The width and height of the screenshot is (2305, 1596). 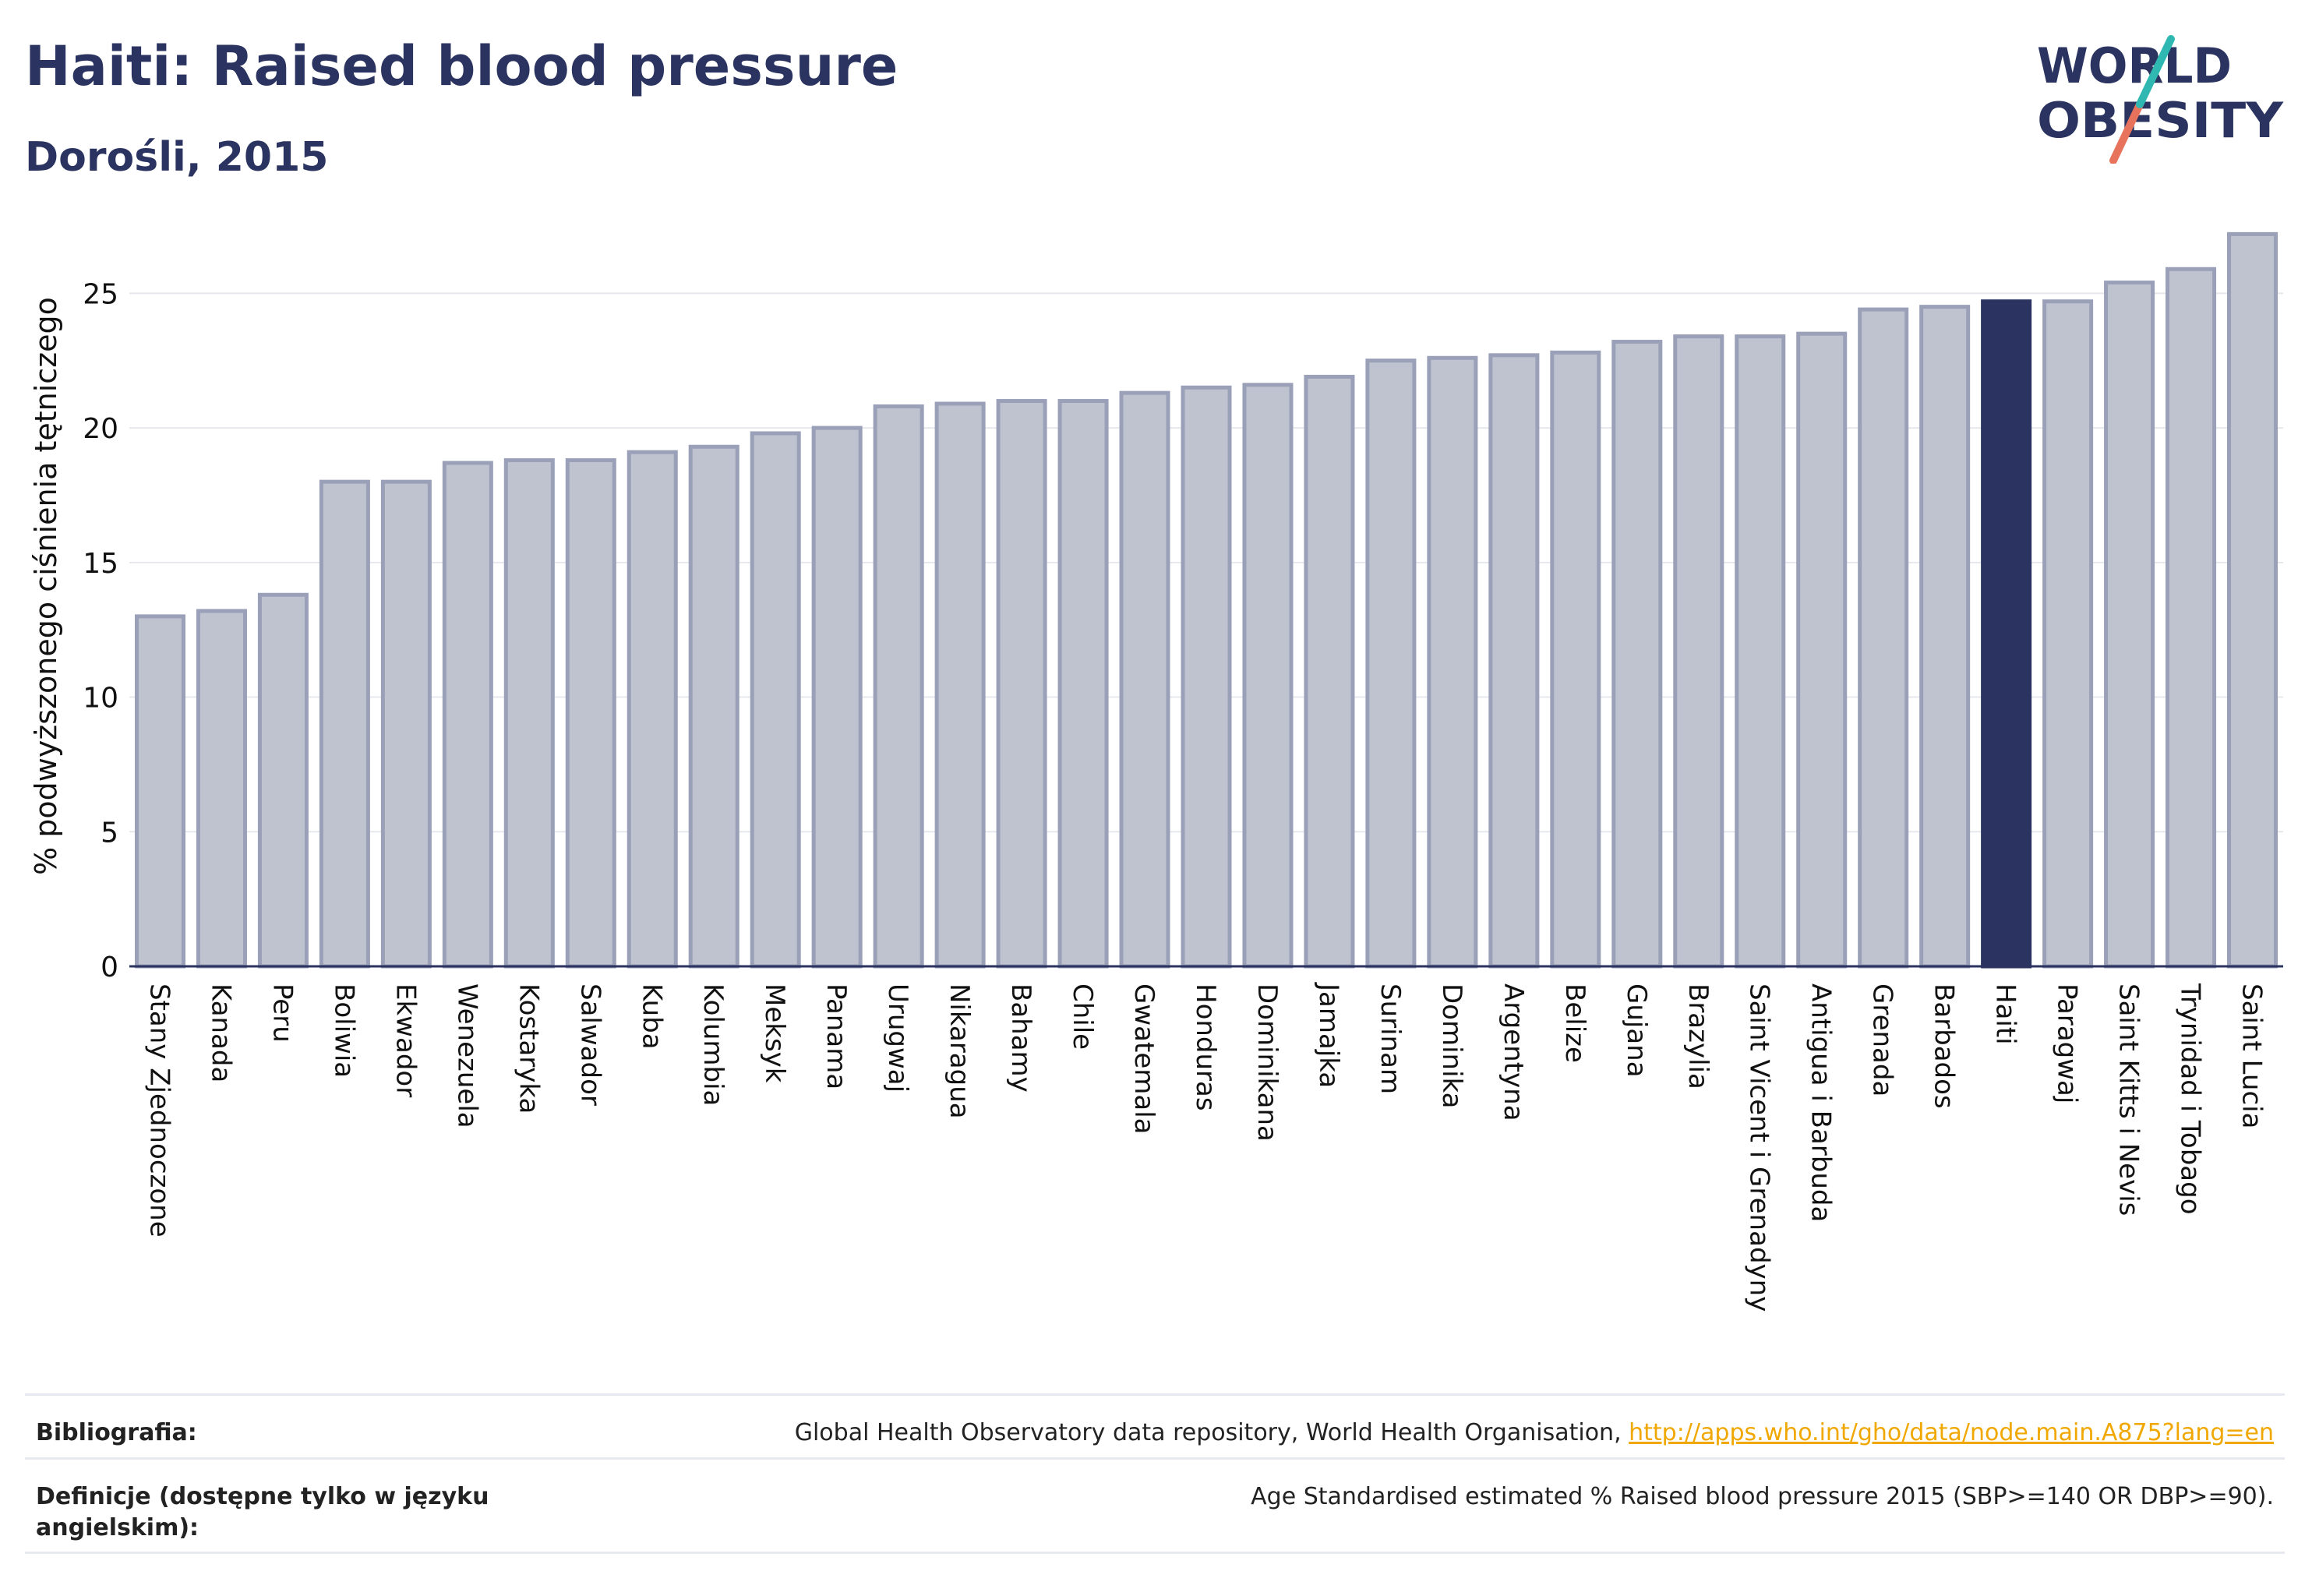 I want to click on x-tick-label: Argentyna, so click(x=1513, y=1052).